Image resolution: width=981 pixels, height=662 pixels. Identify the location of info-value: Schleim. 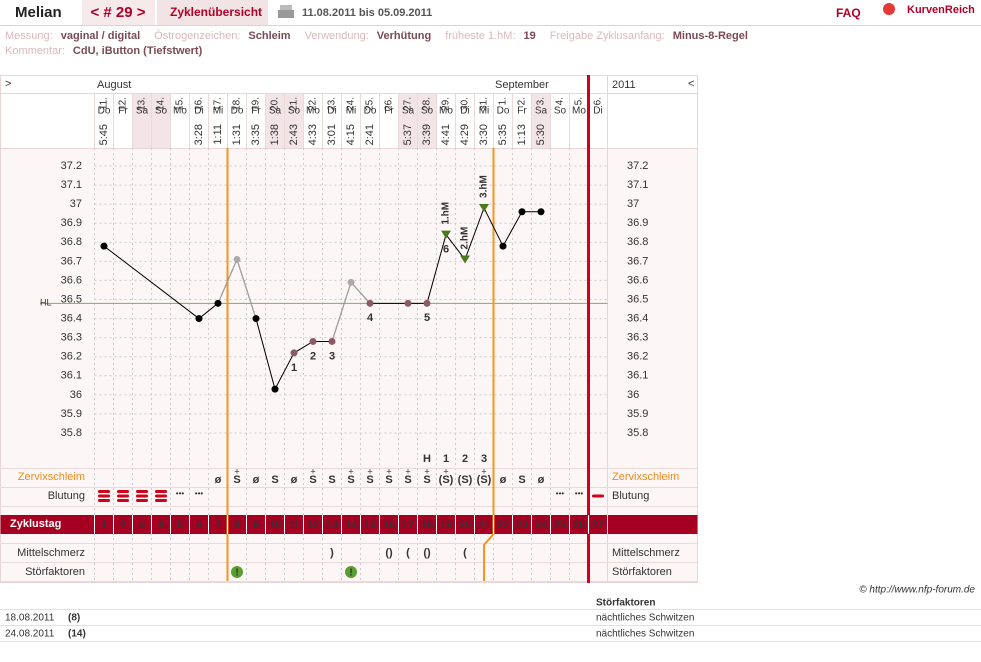
(269, 36).